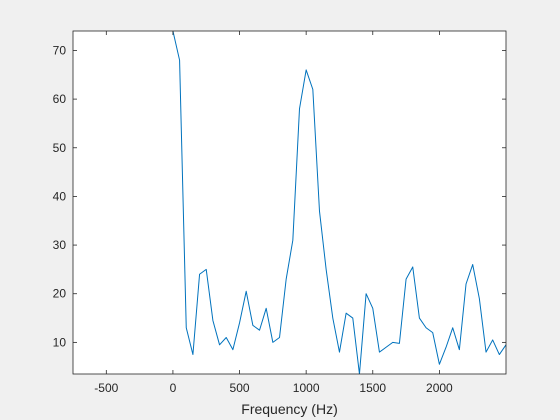 This screenshot has height=420, width=560. Describe the element at coordinates (60, 50) in the screenshot. I see `y-tick-label: 70` at that location.